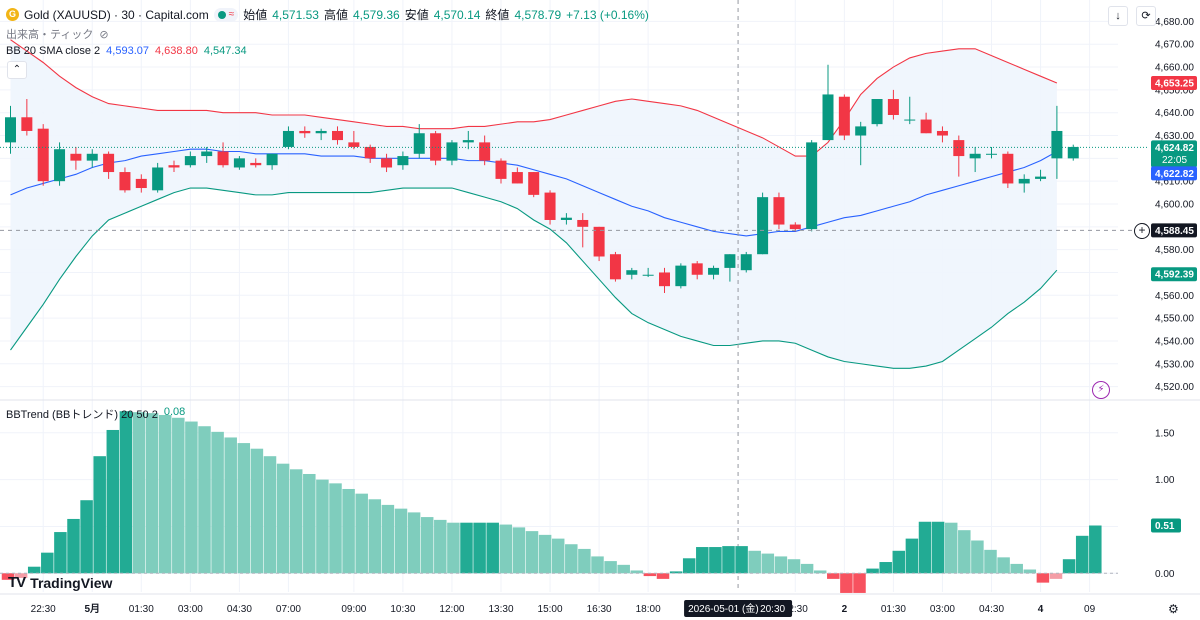  Describe the element at coordinates (104, 34) in the screenshot. I see `eye-hidden-icon: ⊘` at that location.